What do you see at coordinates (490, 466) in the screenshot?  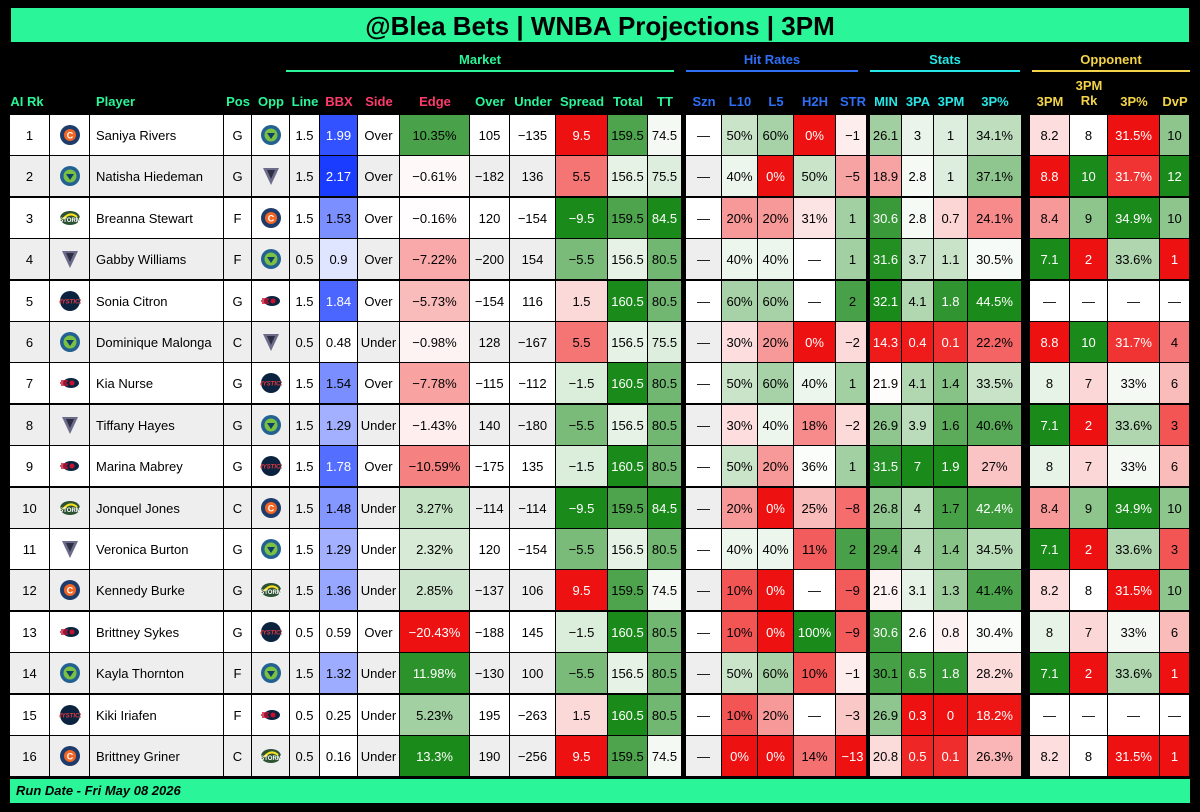 I see `cell-over: −175` at bounding box center [490, 466].